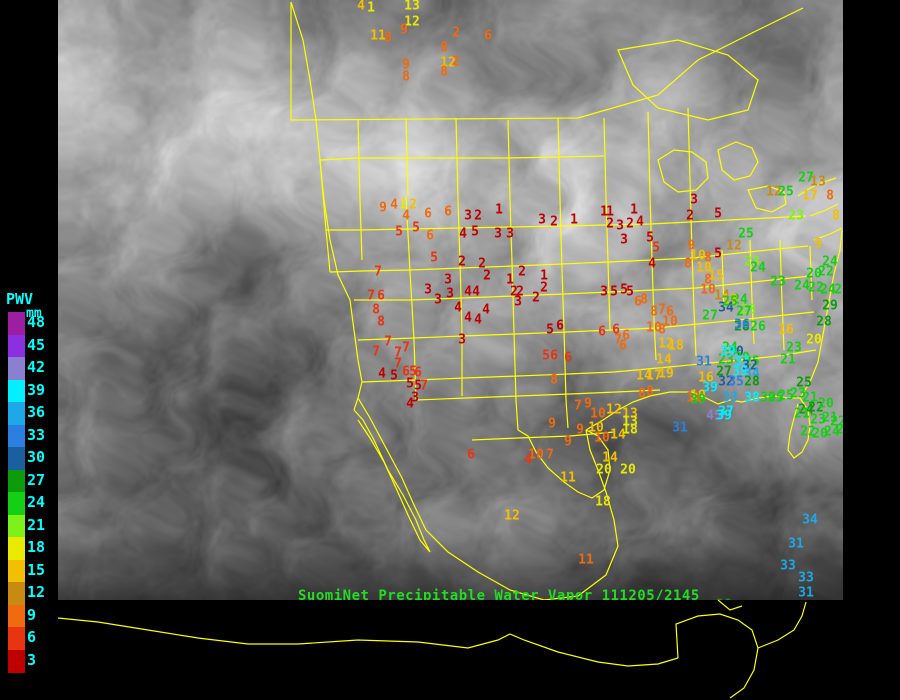 The height and width of the screenshot is (700, 900). I want to click on legend-tick-label: 9, so click(32, 614).